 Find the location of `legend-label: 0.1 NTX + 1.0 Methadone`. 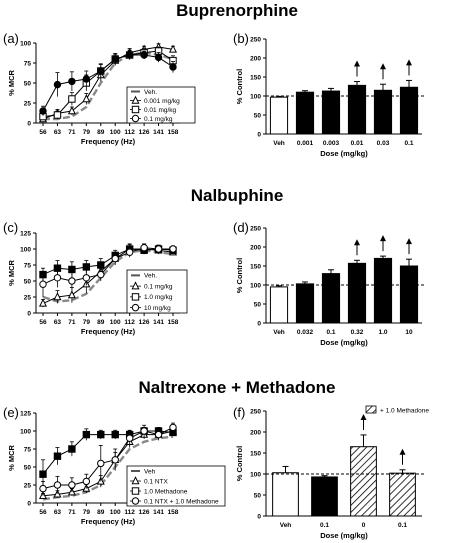

legend-label: 0.1 NTX + 1.0 Methadone is located at coordinates (181, 501).